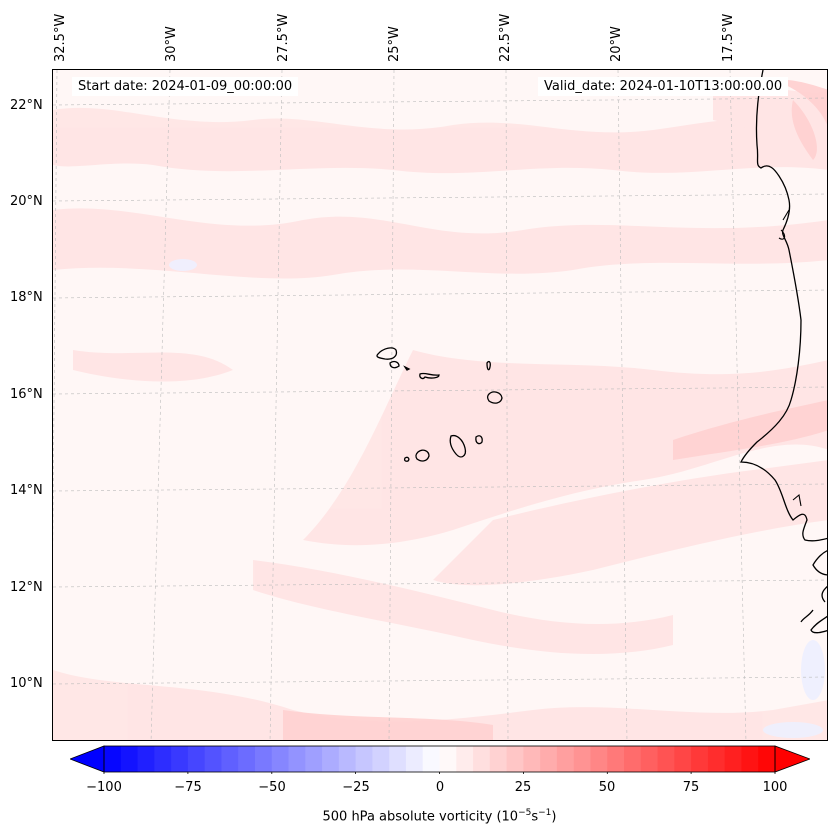 This screenshot has width=837, height=839. I want to click on colorbar-tick-minus100: −100, so click(104, 787).